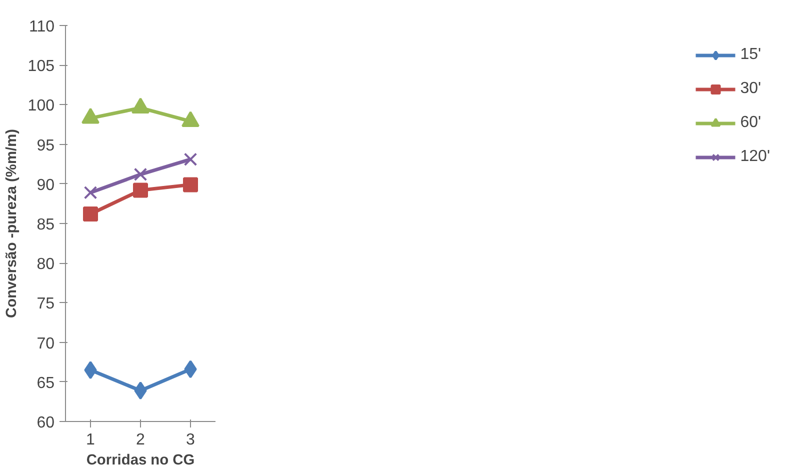  I want to click on x-tick-label: 1, so click(91, 440).